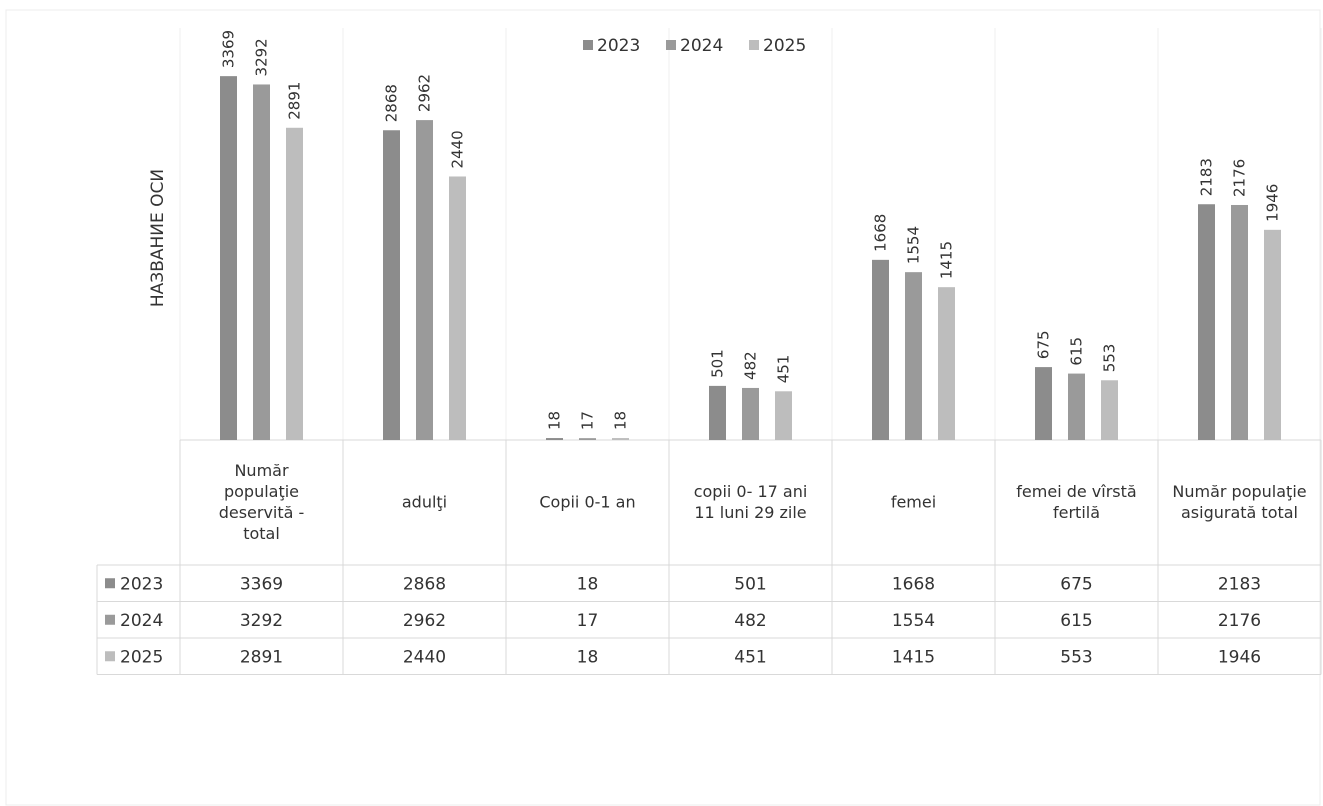 This screenshot has width=1323, height=806. I want to click on legend-label-2025: 2025, so click(784, 46).